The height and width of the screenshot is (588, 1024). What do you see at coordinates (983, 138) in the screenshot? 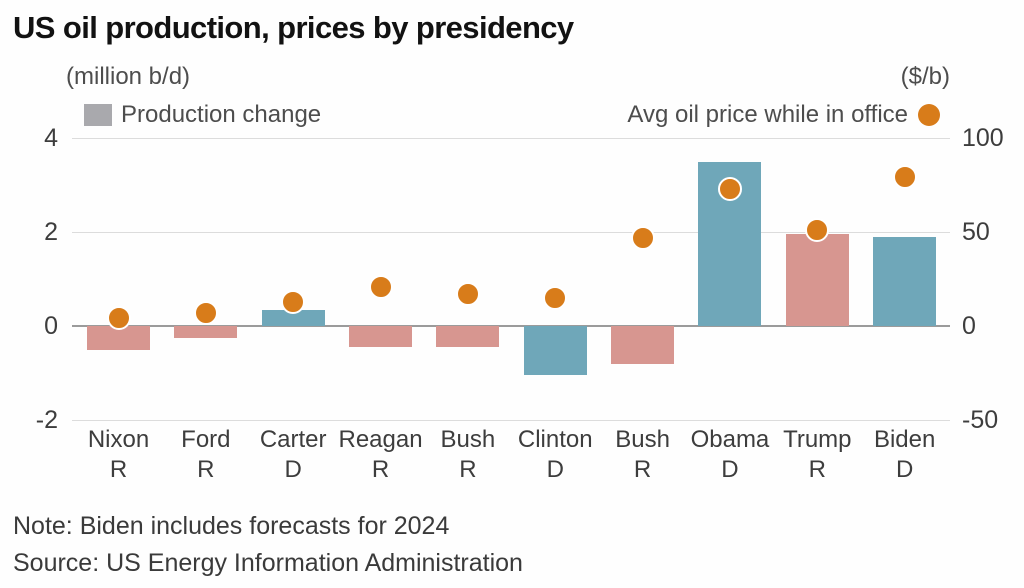
I see `right-axis-tick-100: 100` at bounding box center [983, 138].